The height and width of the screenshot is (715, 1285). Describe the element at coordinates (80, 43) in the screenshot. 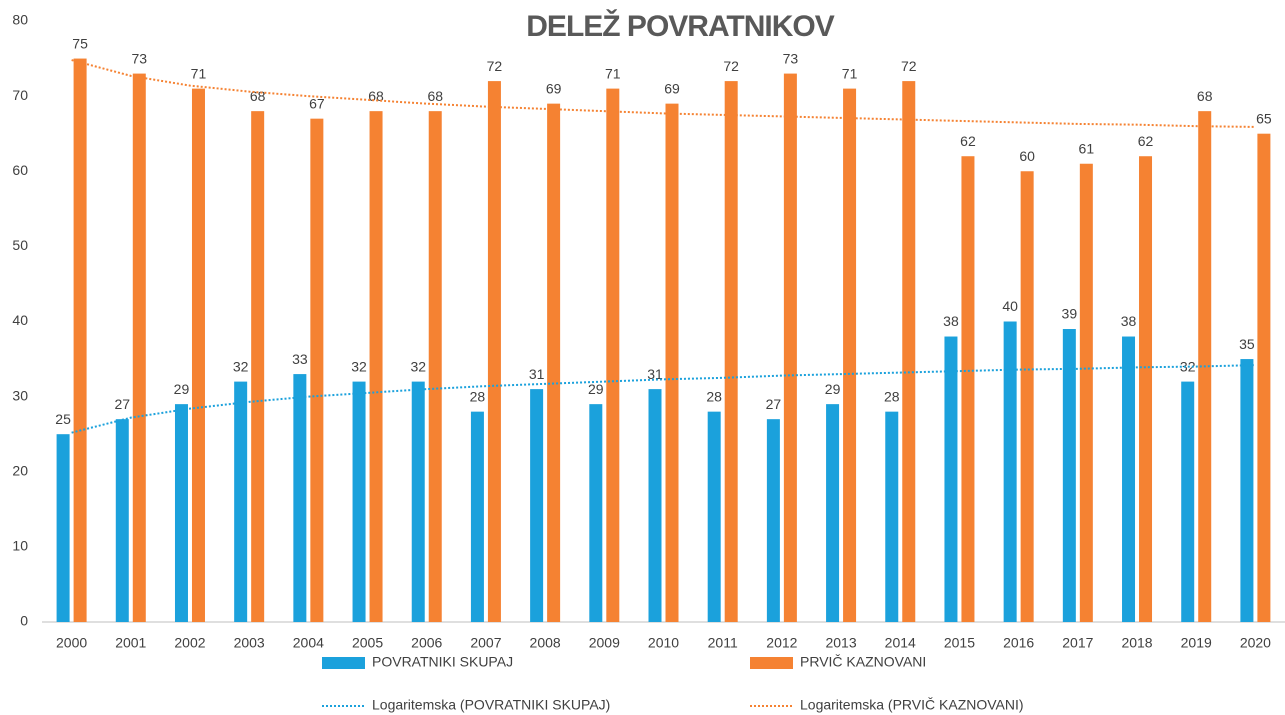

I see `data-label: 75` at that location.